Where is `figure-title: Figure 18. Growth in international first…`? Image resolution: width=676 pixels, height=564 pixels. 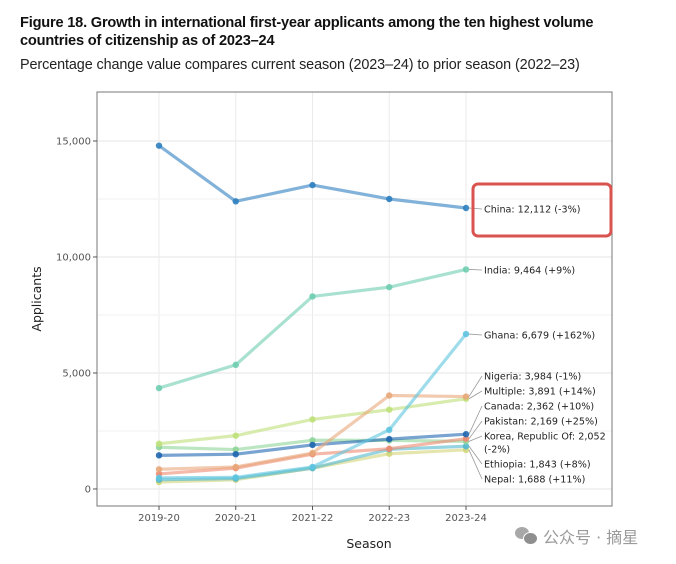
figure-title: Figure 18. Growth in international first… is located at coordinates (307, 32).